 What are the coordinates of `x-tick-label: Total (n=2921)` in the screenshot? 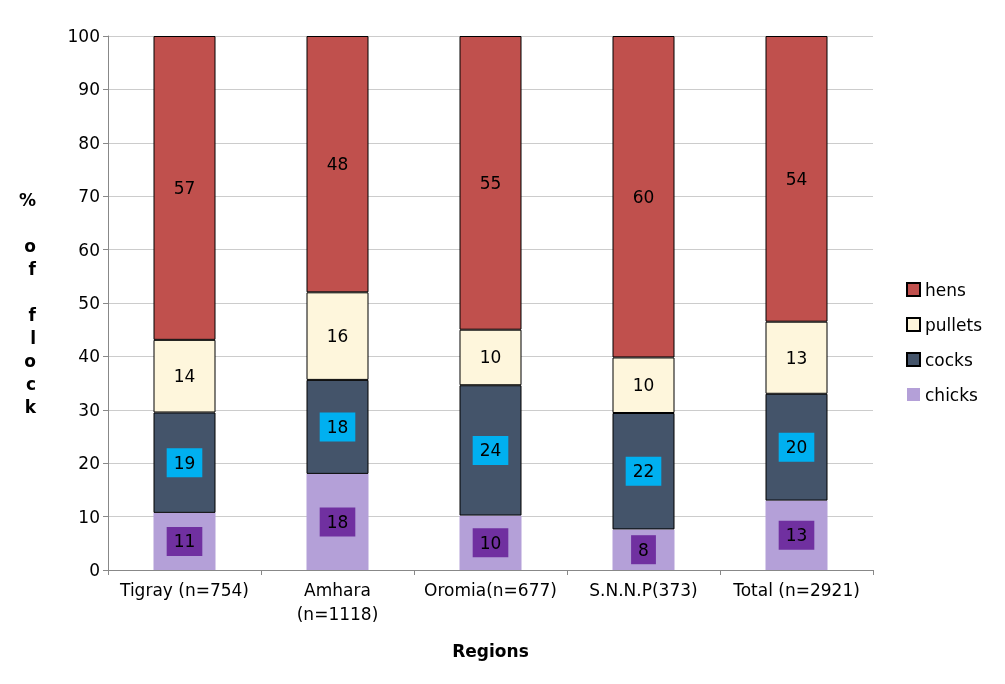 It's located at (796, 590).